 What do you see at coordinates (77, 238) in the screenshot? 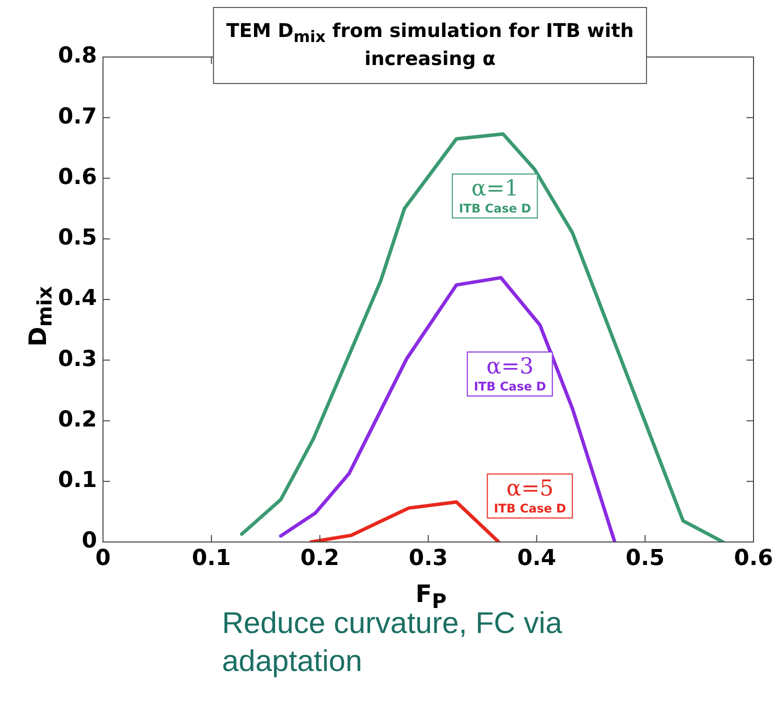
I see `y-tick-label: 0.5` at bounding box center [77, 238].